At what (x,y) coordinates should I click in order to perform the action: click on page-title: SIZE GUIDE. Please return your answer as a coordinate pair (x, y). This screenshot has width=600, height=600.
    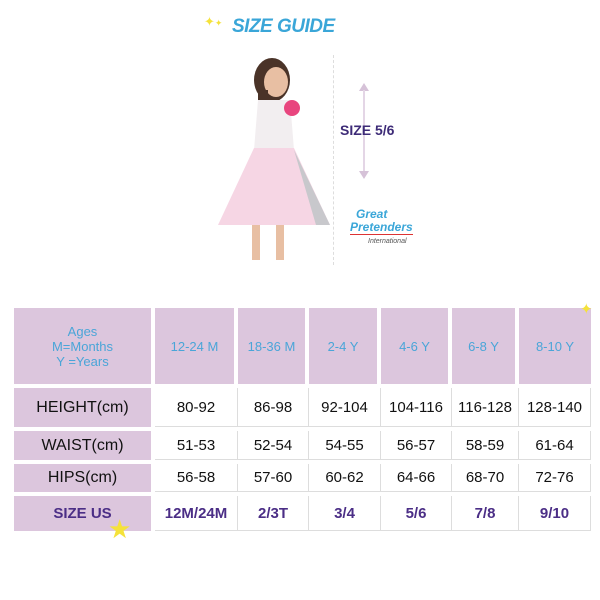
    Looking at the image, I should click on (283, 26).